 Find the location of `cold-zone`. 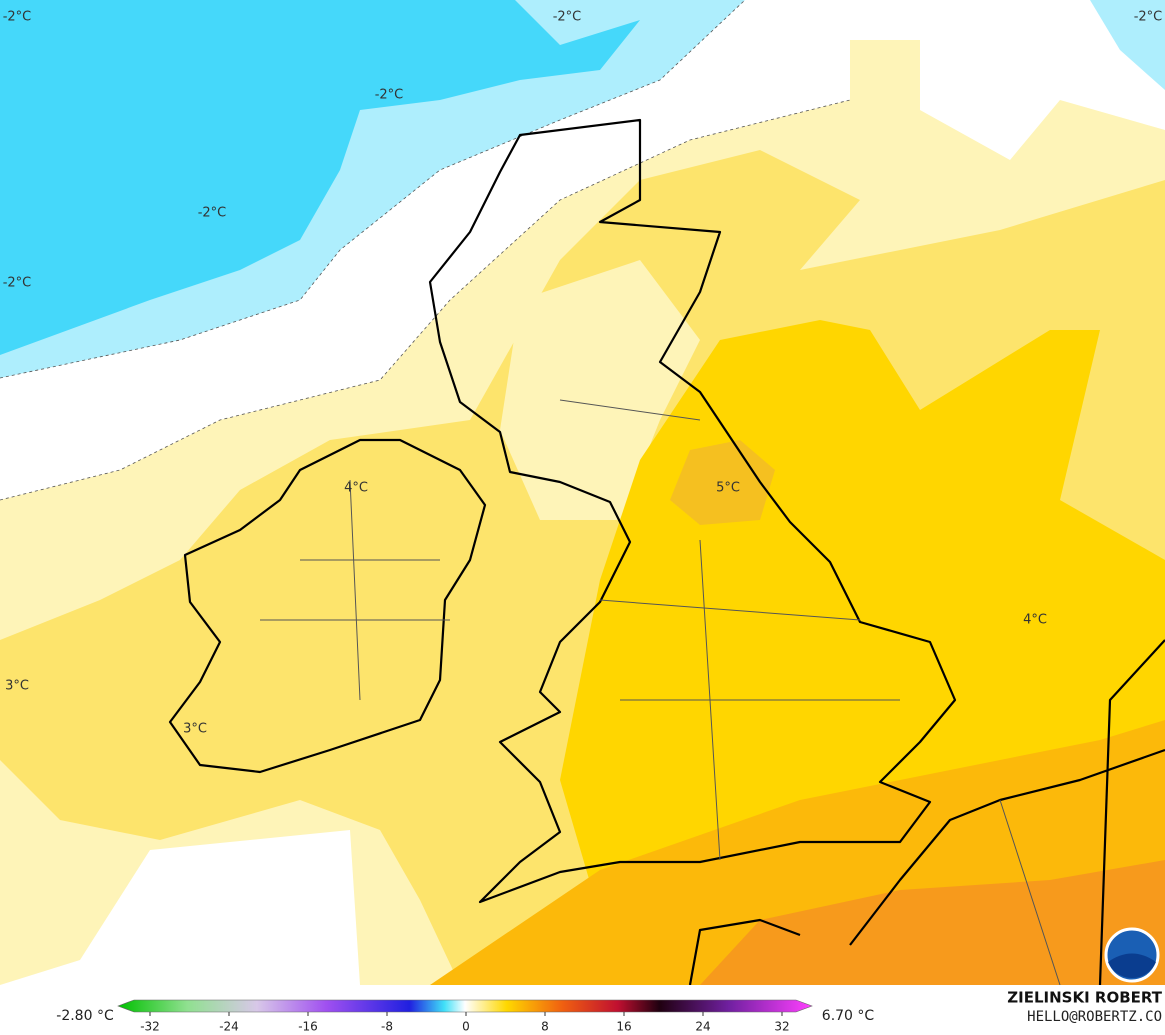

cold-zone is located at coordinates (1127, 45).